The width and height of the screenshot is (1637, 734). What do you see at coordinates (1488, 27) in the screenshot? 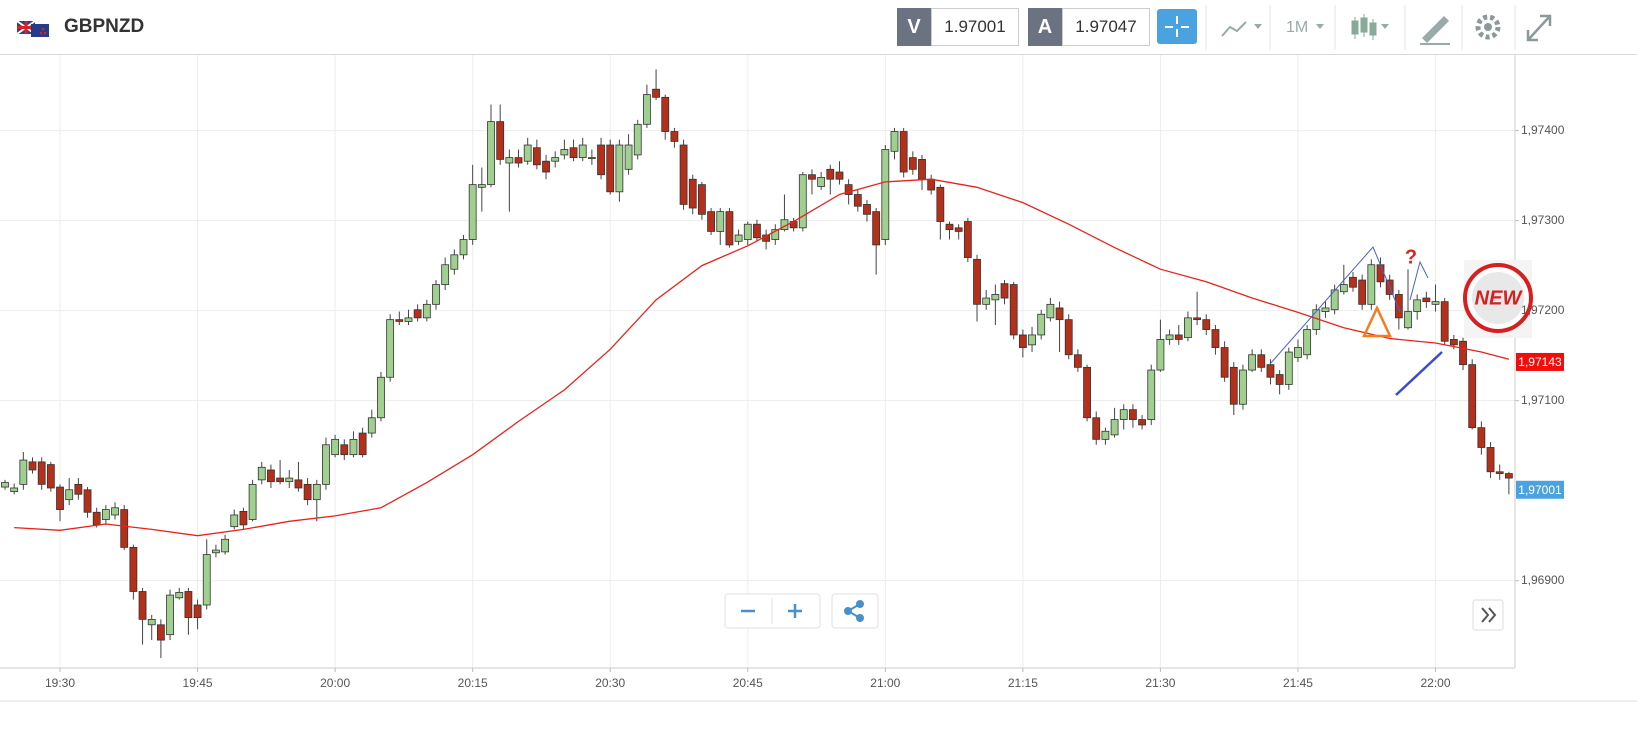
I see `settings-icon` at bounding box center [1488, 27].